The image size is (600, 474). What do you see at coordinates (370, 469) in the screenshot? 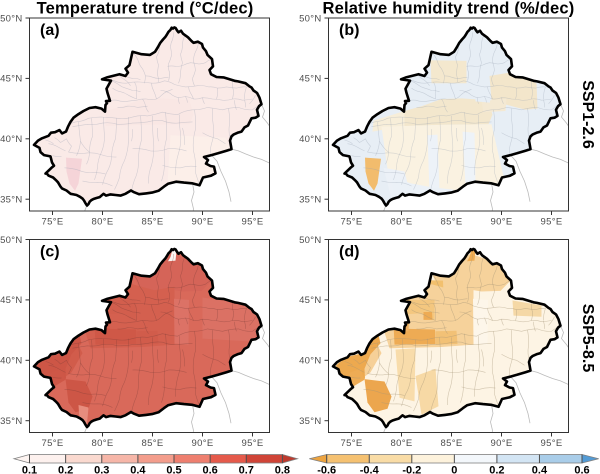
I see `svg-text: -0.4` at bounding box center [370, 469].